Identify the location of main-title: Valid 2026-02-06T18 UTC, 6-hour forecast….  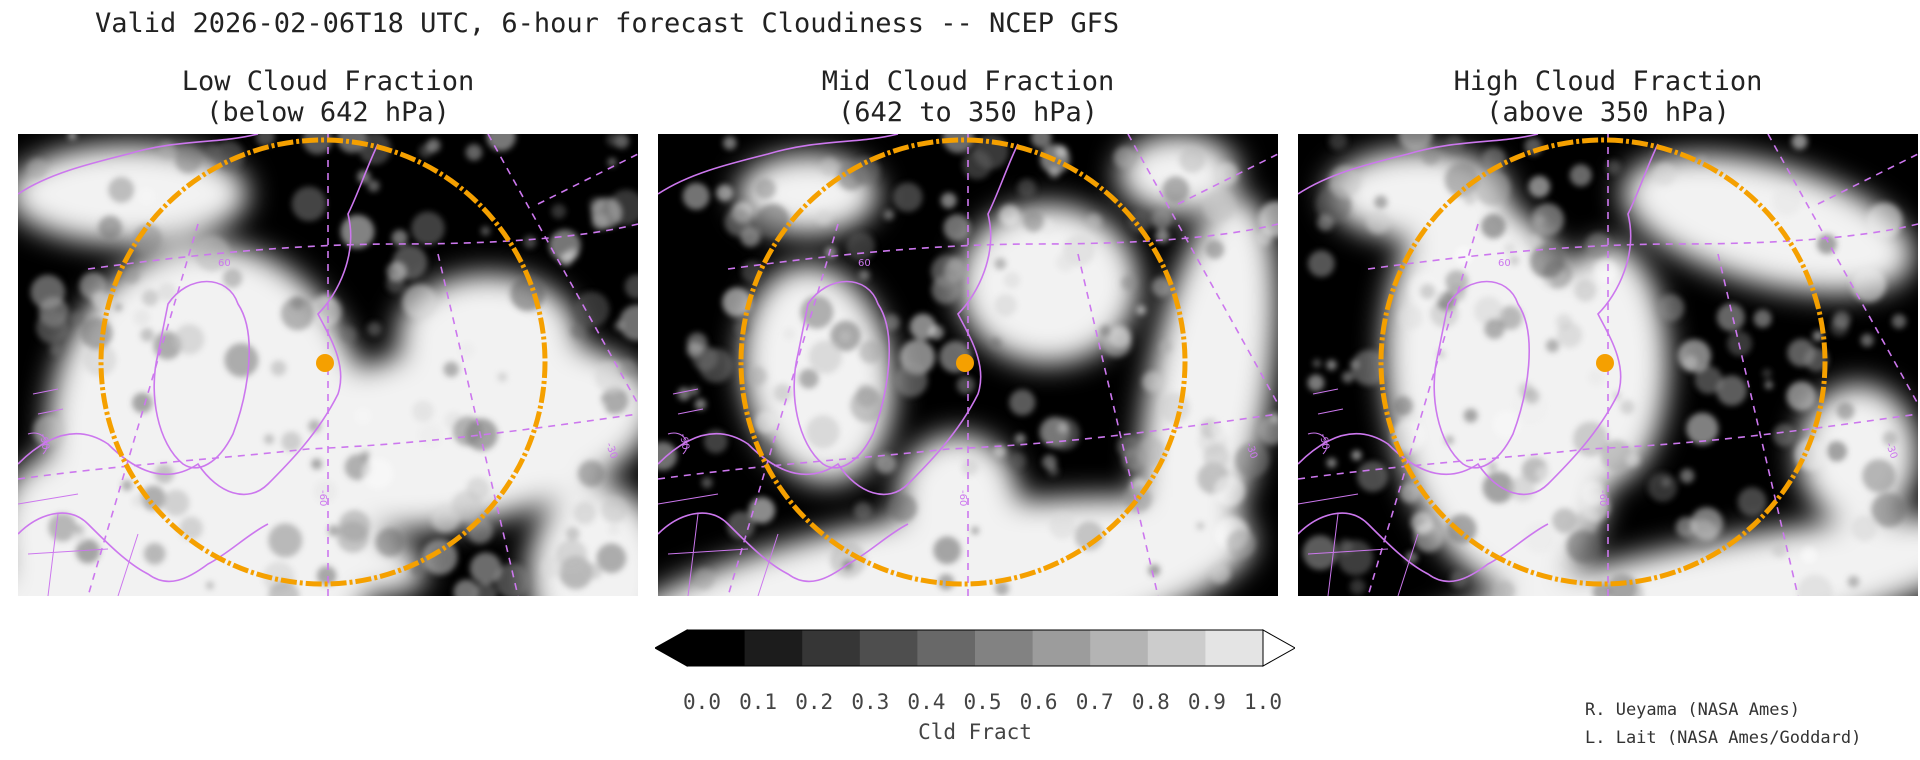
(607, 23).